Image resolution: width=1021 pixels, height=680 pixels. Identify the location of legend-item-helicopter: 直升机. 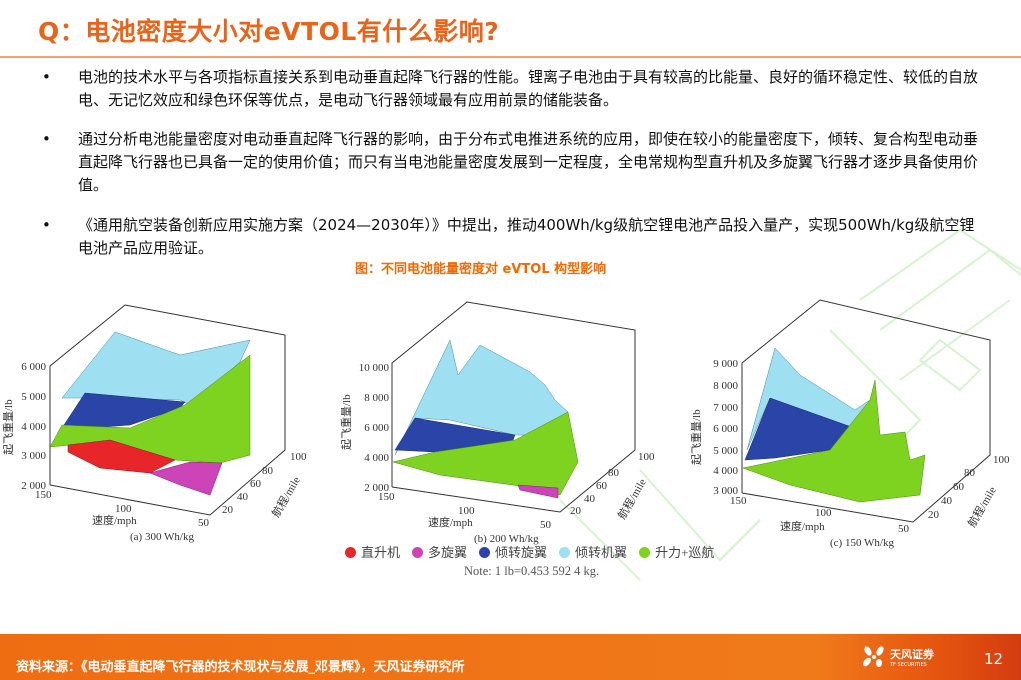
(372, 552).